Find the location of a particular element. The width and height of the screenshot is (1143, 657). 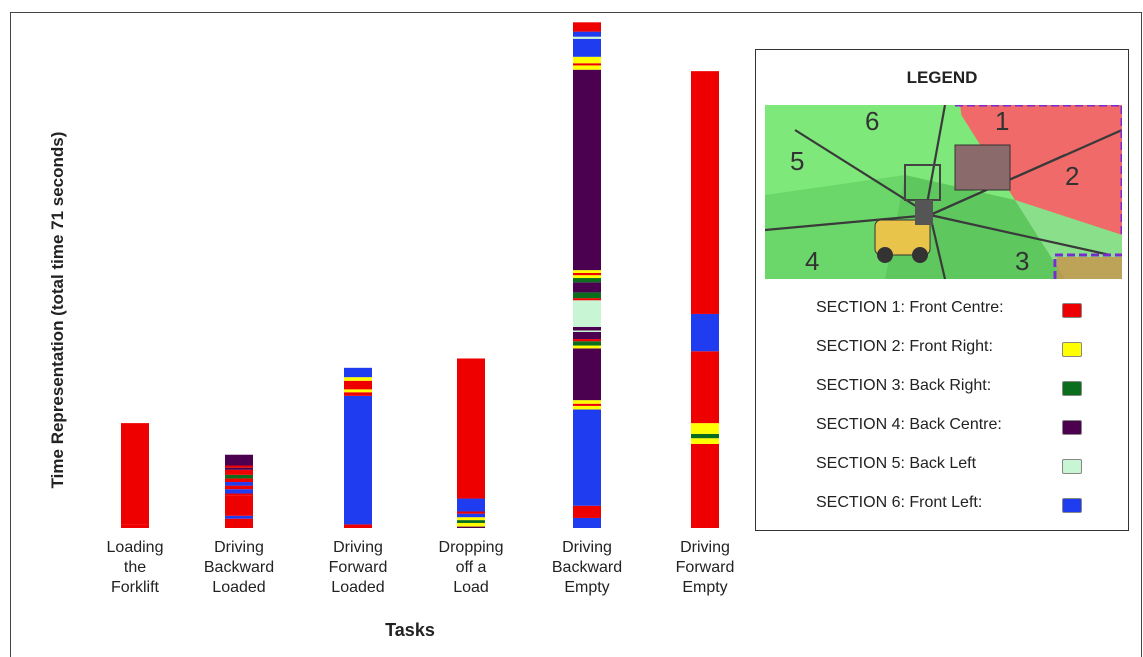

section-5-image-label: 5 is located at coordinates (797, 161).